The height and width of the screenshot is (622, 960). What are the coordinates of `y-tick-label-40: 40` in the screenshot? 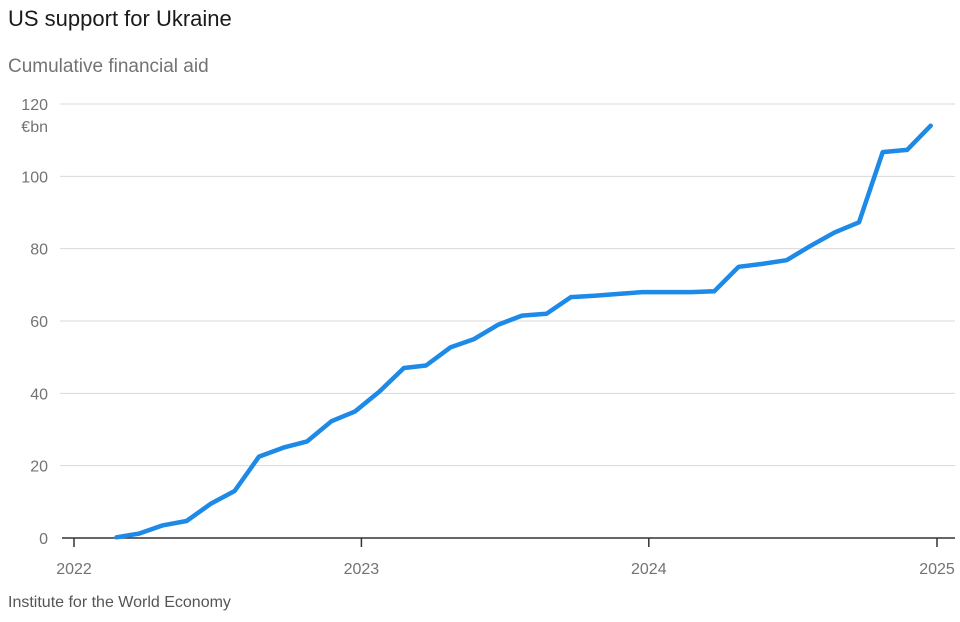 It's located at (39, 394).